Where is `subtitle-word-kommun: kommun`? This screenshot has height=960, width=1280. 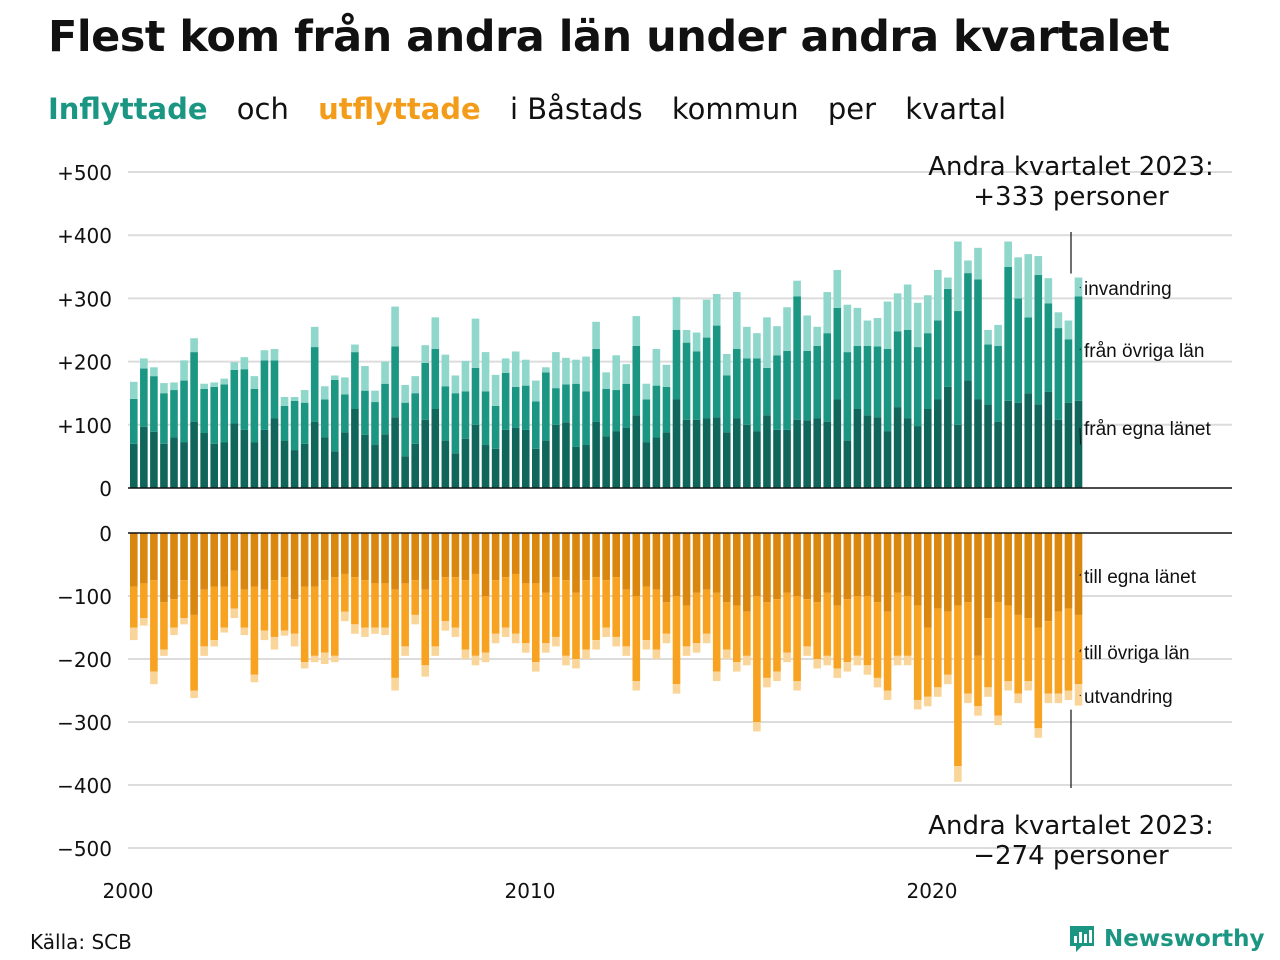
subtitle-word-kommun: kommun is located at coordinates (735, 109).